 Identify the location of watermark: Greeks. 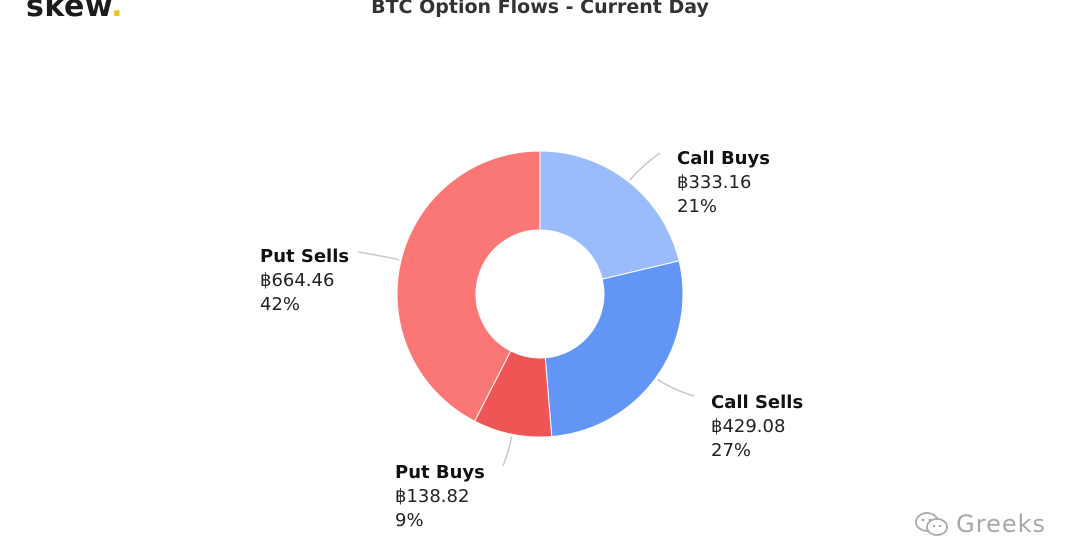
(980, 524).